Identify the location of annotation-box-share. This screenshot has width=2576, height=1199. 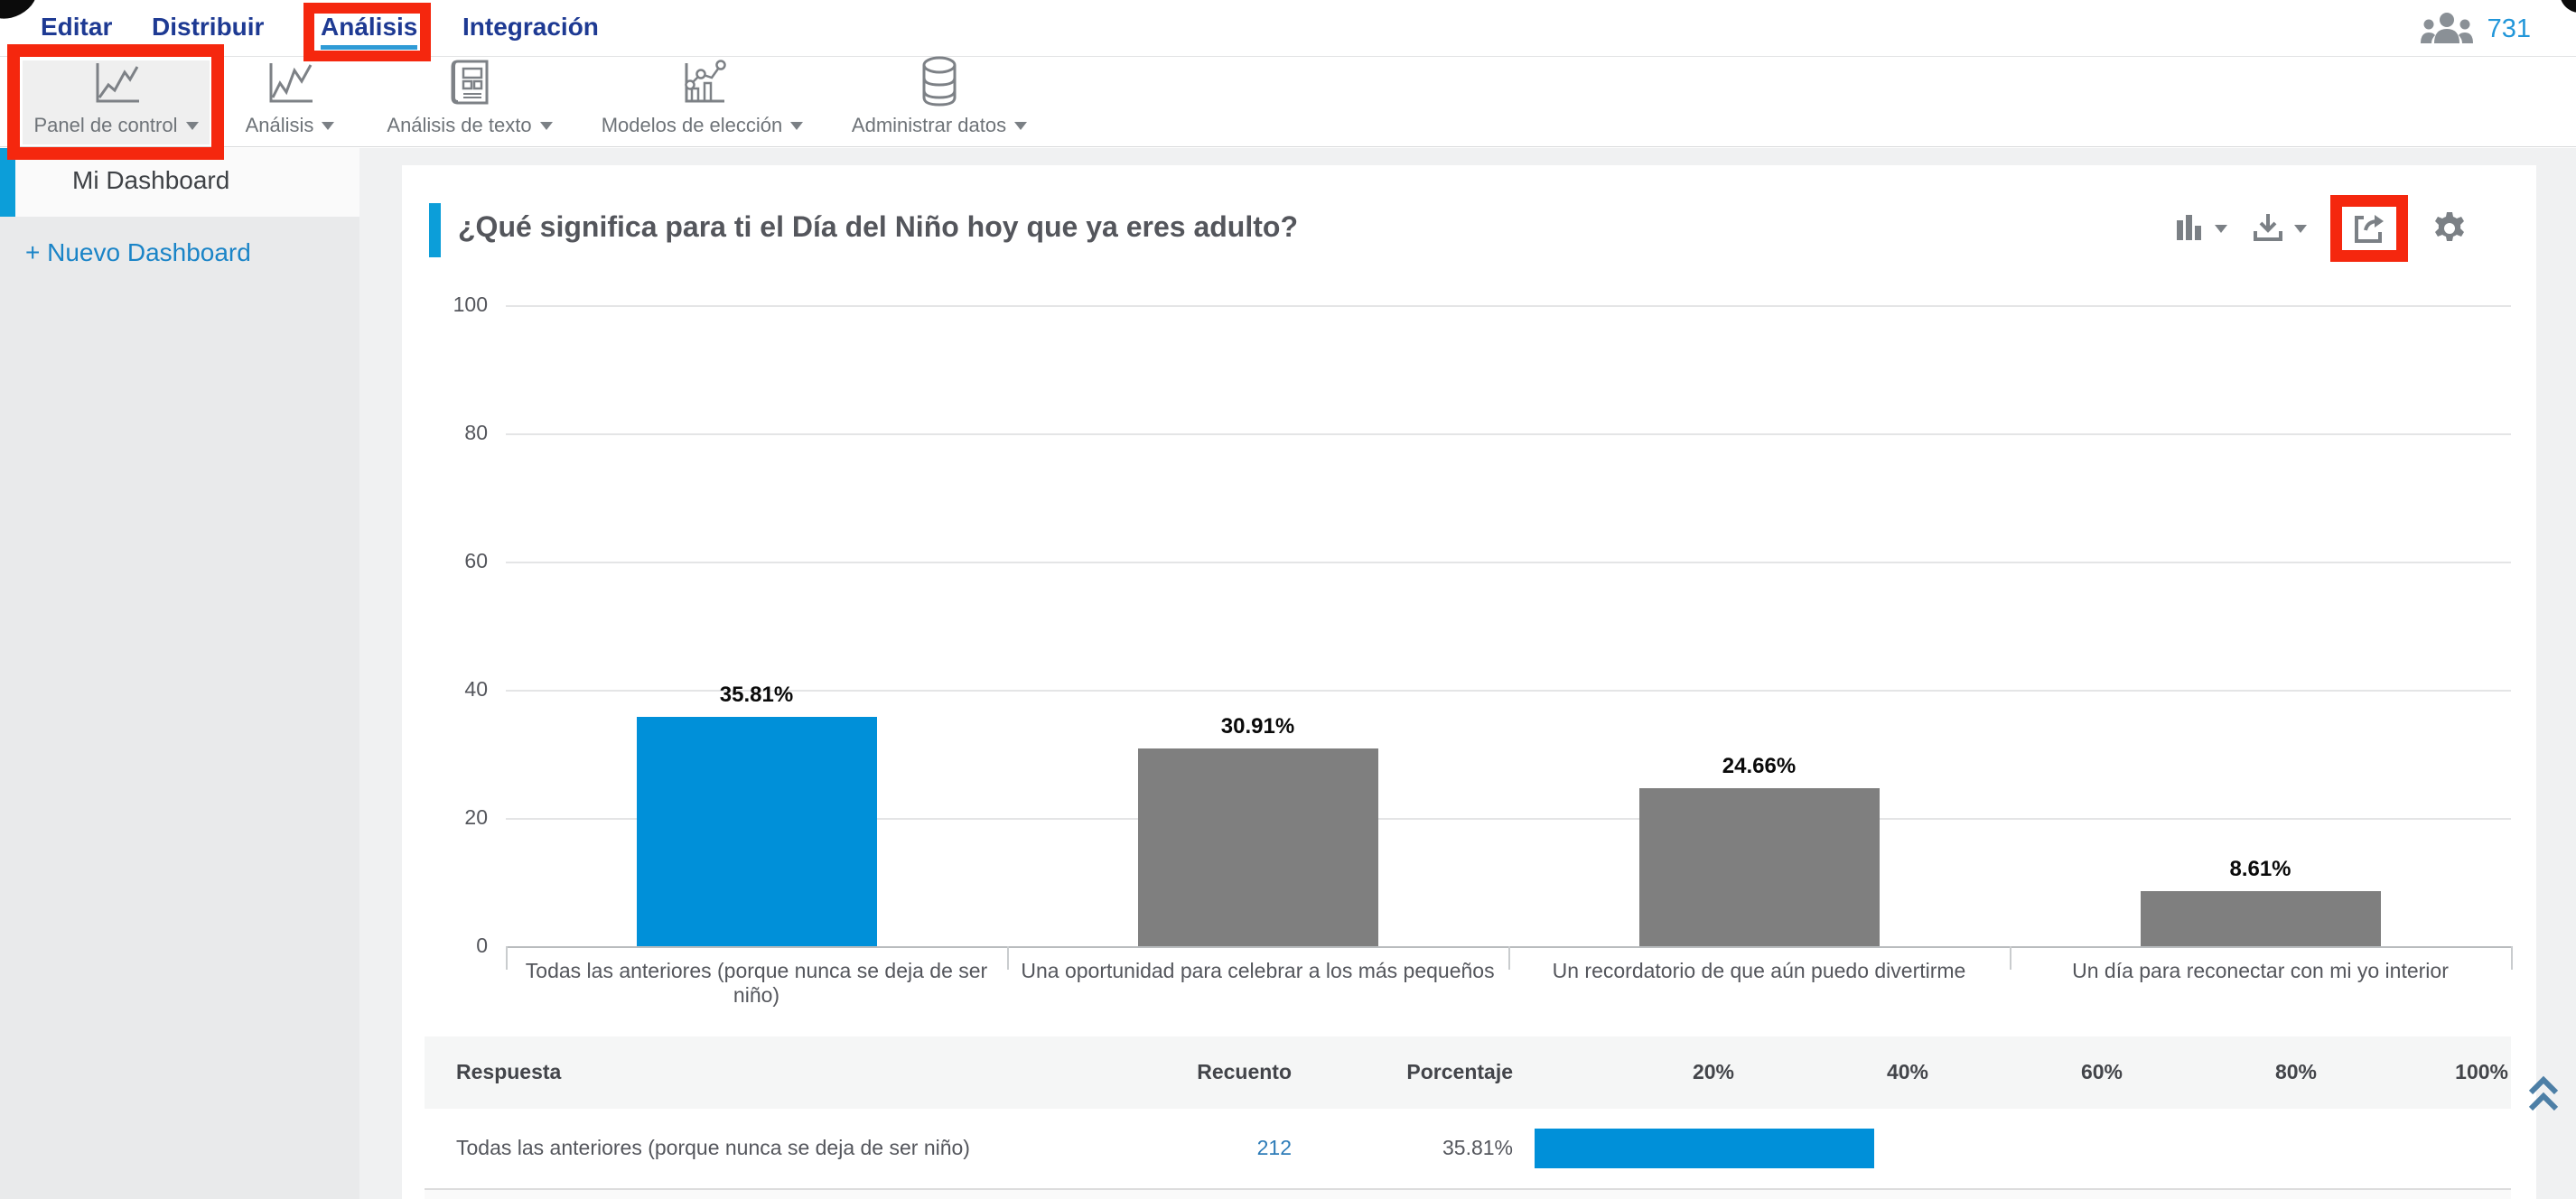
(2369, 229).